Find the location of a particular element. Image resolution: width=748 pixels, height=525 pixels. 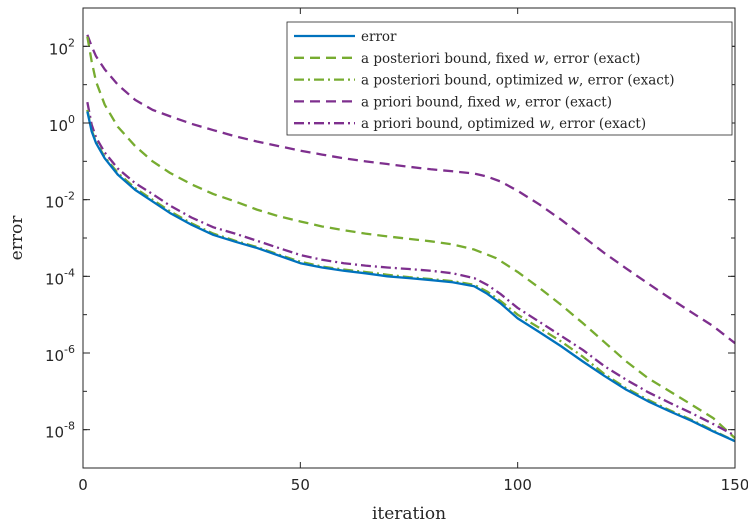

legend-box is located at coordinates (509, 78).